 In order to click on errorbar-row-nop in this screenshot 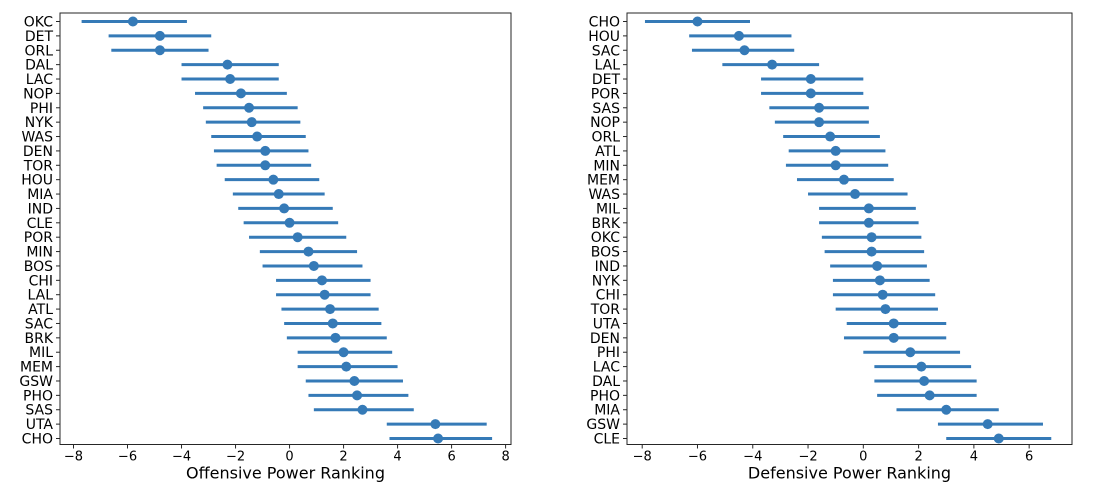, I will do `click(241, 93)`.